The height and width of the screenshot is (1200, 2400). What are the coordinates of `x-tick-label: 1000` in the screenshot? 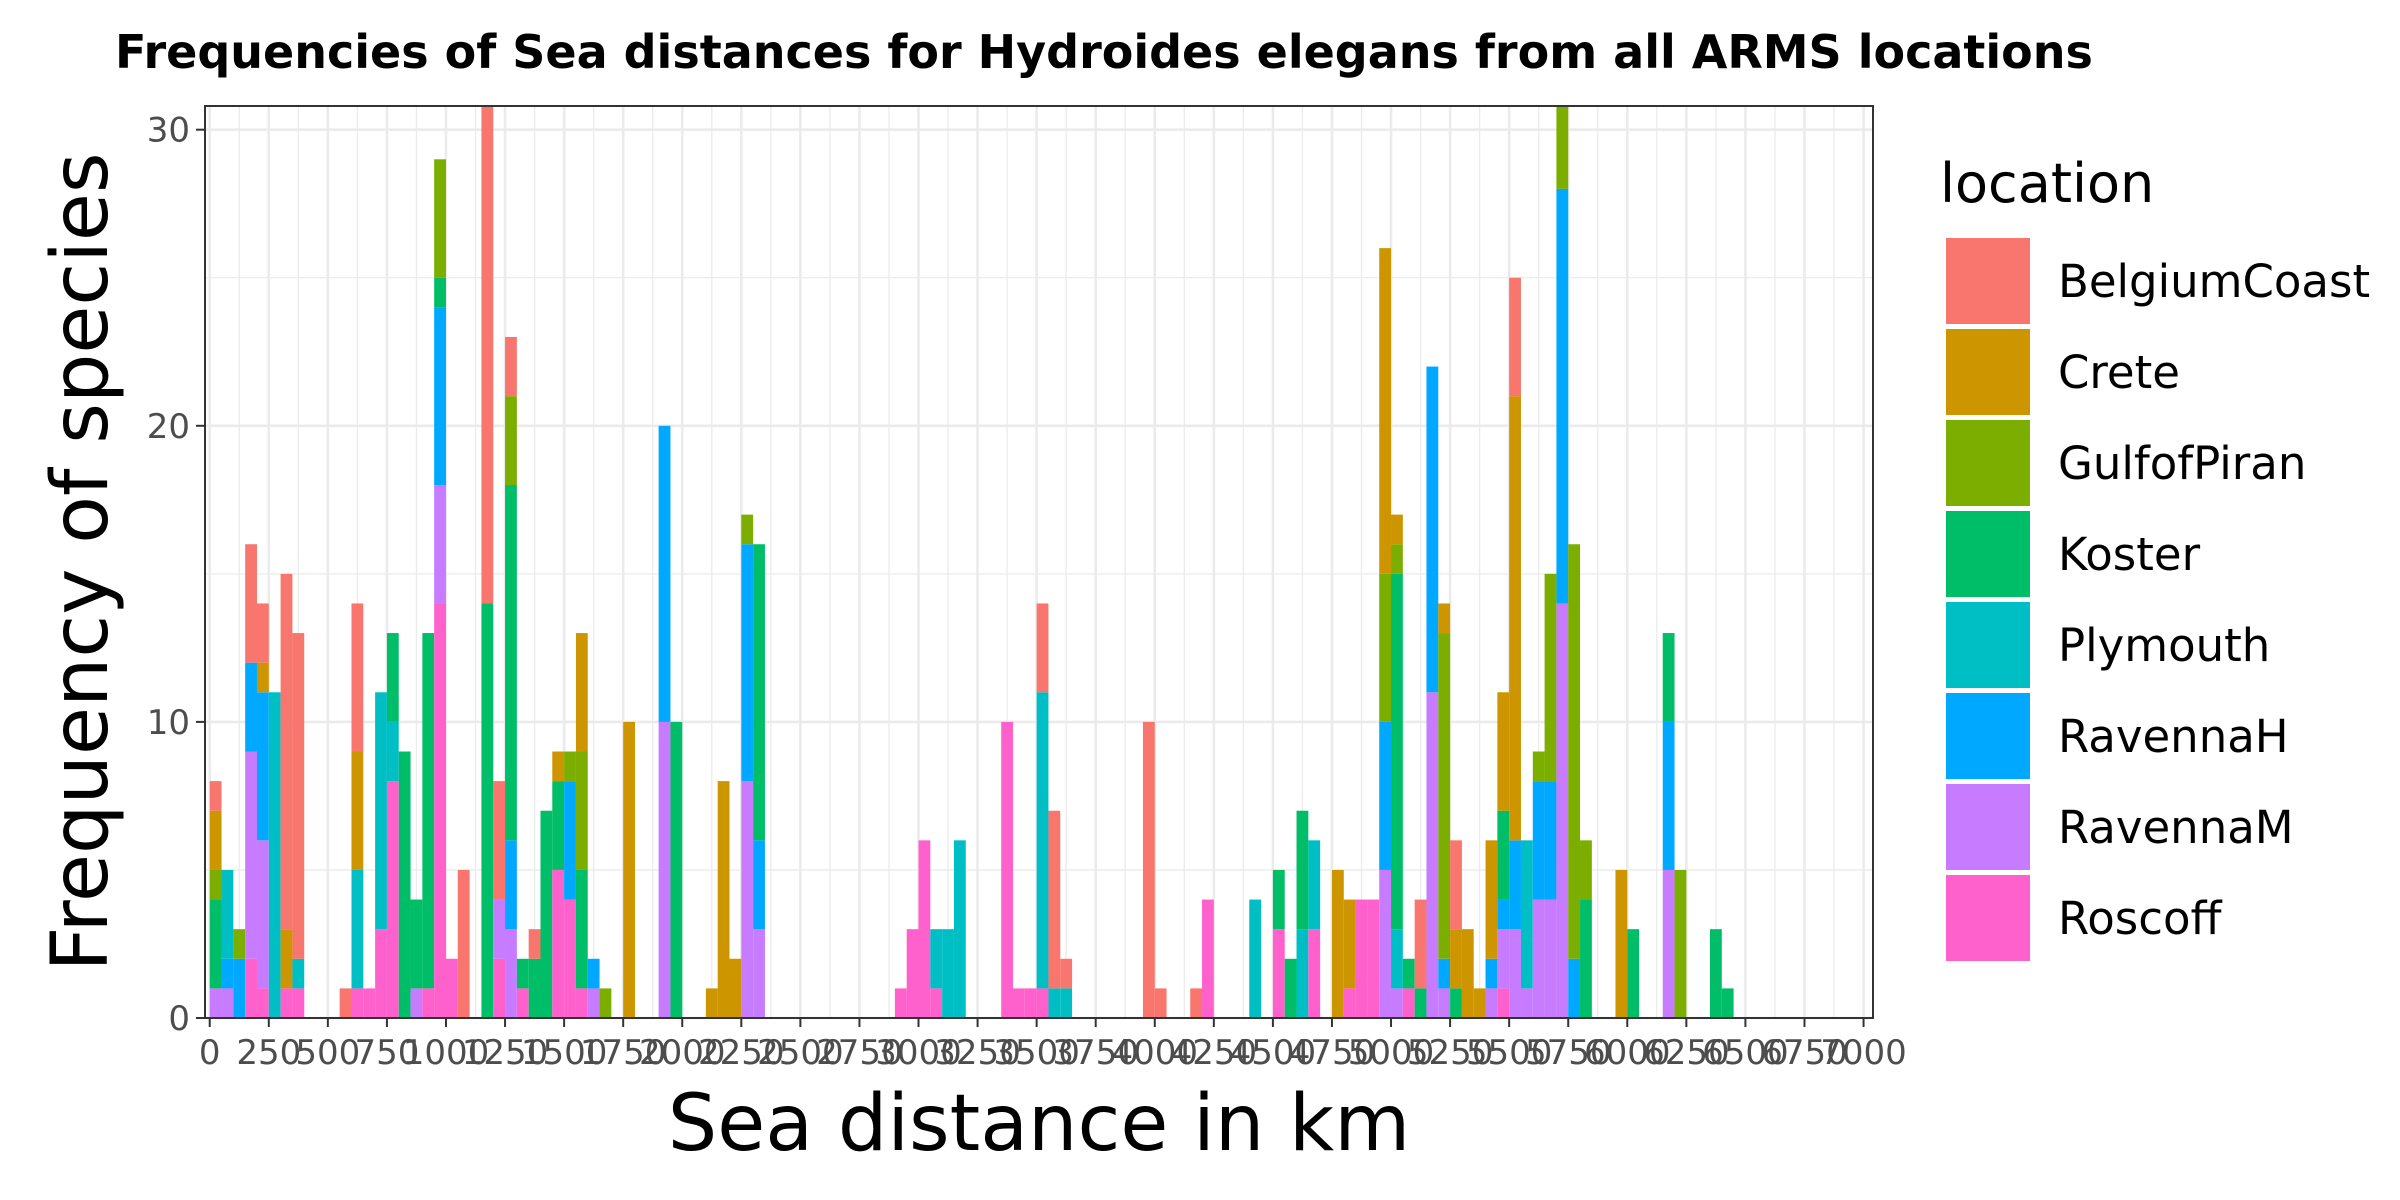 It's located at (446, 1053).